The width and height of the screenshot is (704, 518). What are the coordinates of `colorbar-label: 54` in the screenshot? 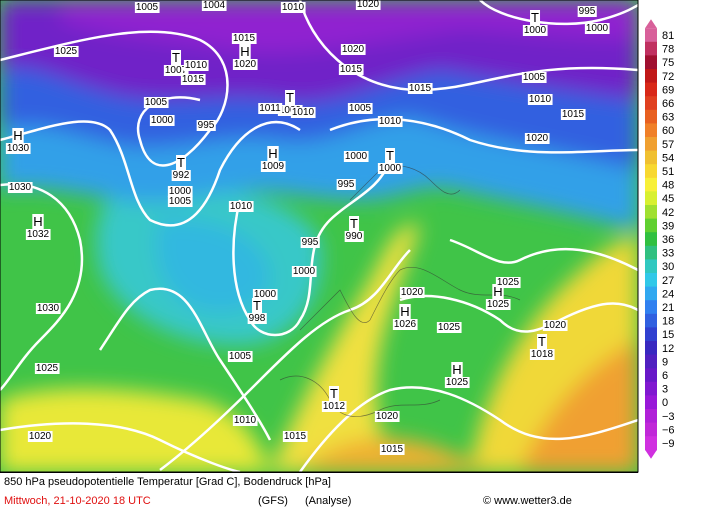 It's located at (668, 158).